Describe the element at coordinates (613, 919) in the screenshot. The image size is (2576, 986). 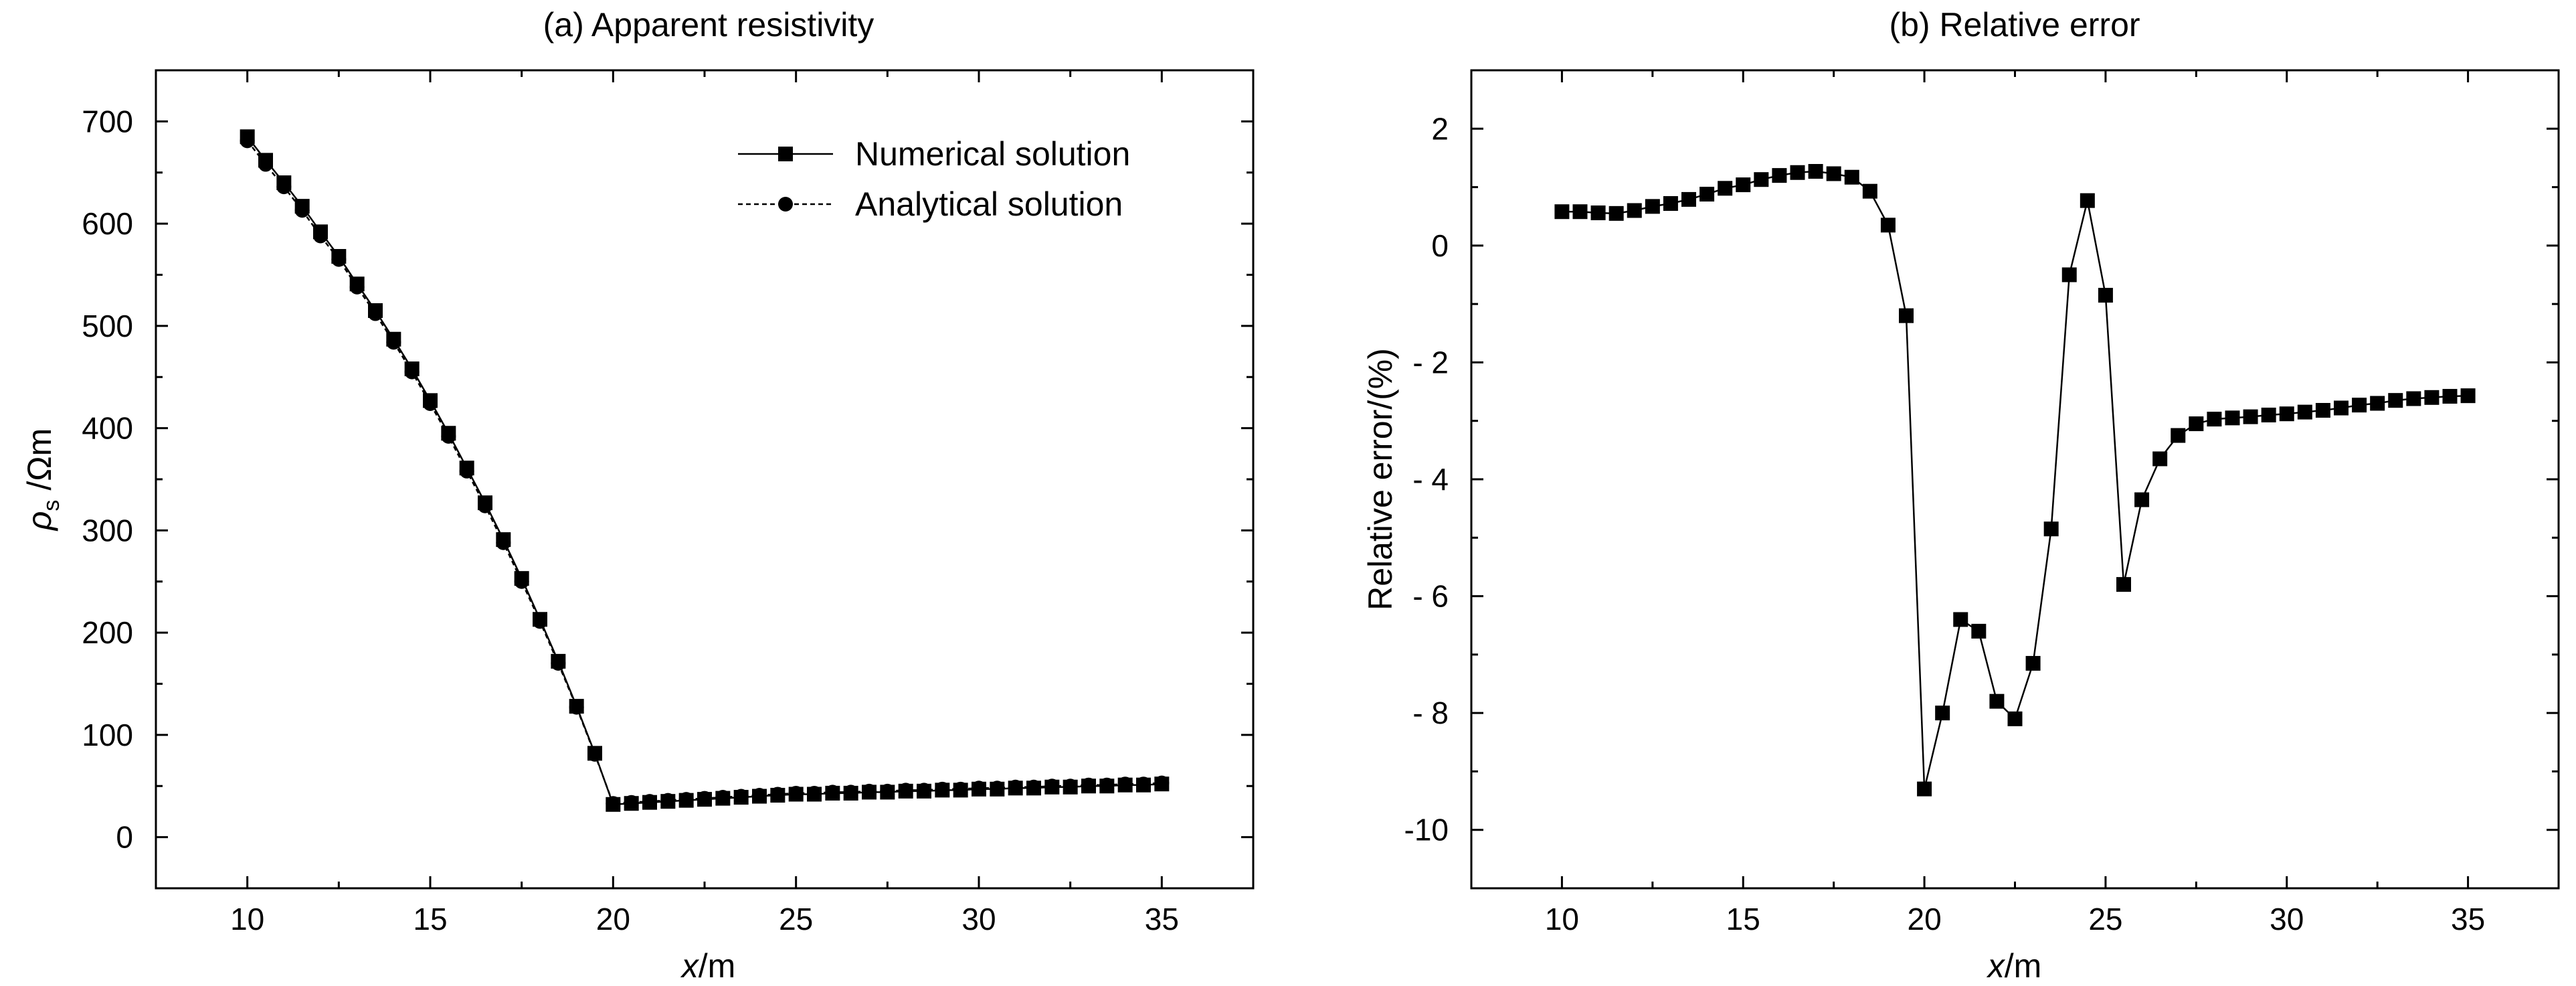
I see `panel-a-x-tick-label: 20` at that location.